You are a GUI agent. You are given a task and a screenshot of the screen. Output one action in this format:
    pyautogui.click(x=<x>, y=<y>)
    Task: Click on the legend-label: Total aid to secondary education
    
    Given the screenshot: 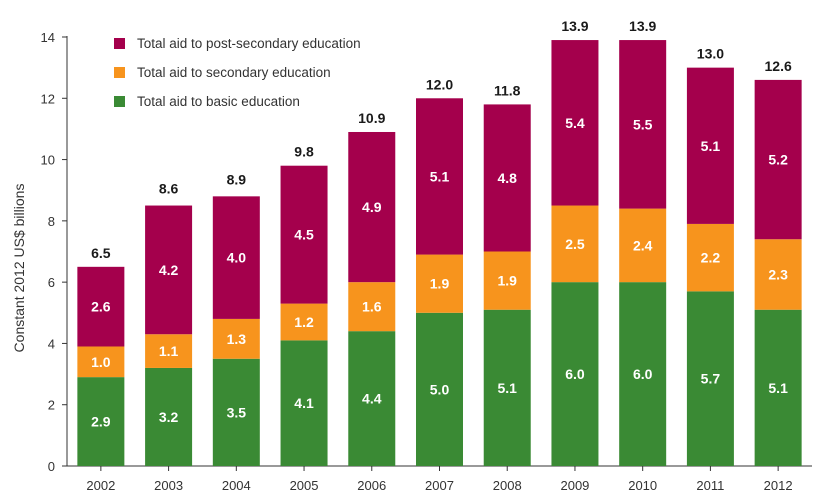 What is the action you would take?
    pyautogui.click(x=234, y=72)
    